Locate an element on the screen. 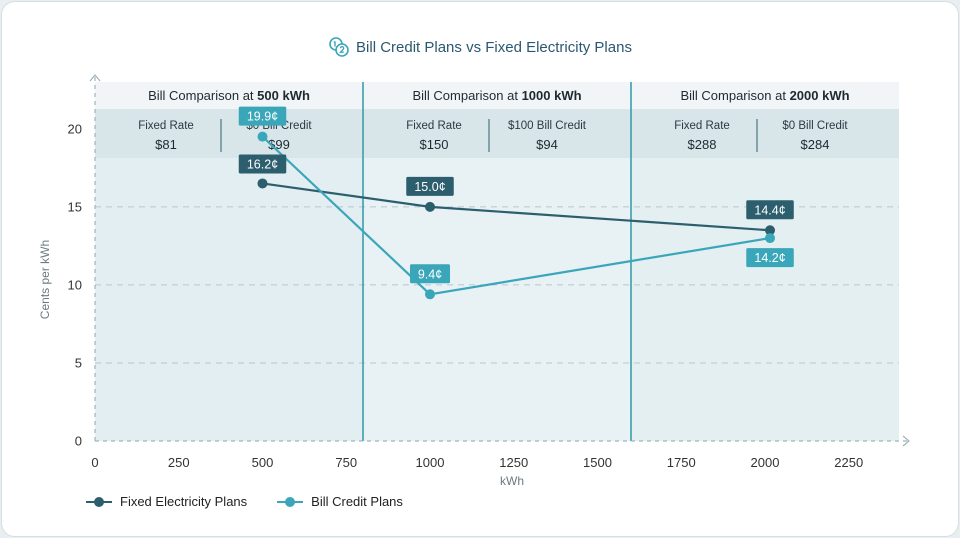 This screenshot has height=538, width=960. panel-right-value-2: $284 is located at coordinates (815, 144).